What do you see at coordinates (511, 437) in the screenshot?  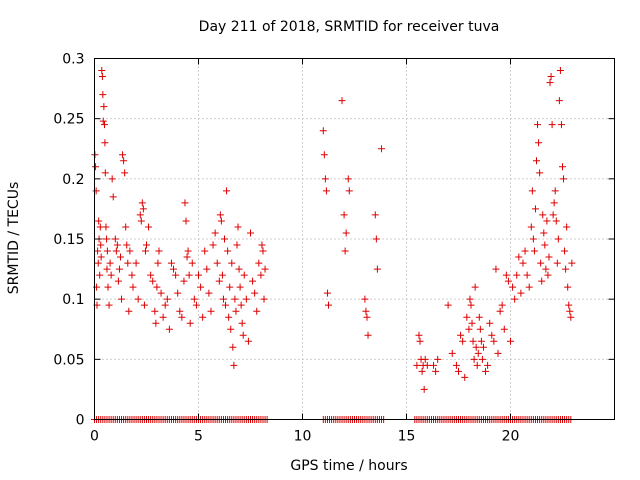 I see `x-tick-label: 20` at bounding box center [511, 437].